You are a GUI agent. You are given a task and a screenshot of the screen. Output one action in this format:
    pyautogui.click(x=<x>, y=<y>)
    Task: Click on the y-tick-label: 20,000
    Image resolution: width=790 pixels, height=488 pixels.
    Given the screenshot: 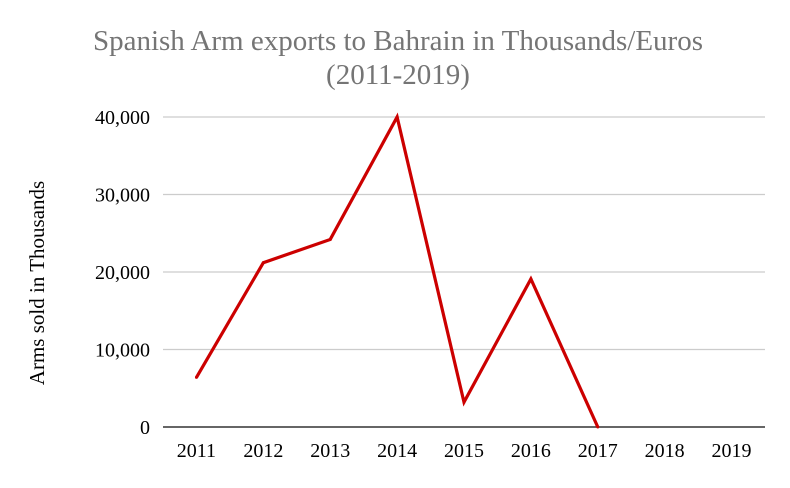 What is the action you would take?
    pyautogui.click(x=122, y=273)
    